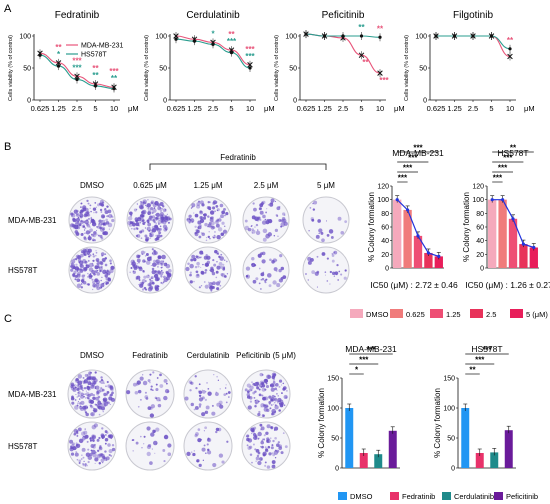  I want to click on bar-fedratinib, so click(363, 460).